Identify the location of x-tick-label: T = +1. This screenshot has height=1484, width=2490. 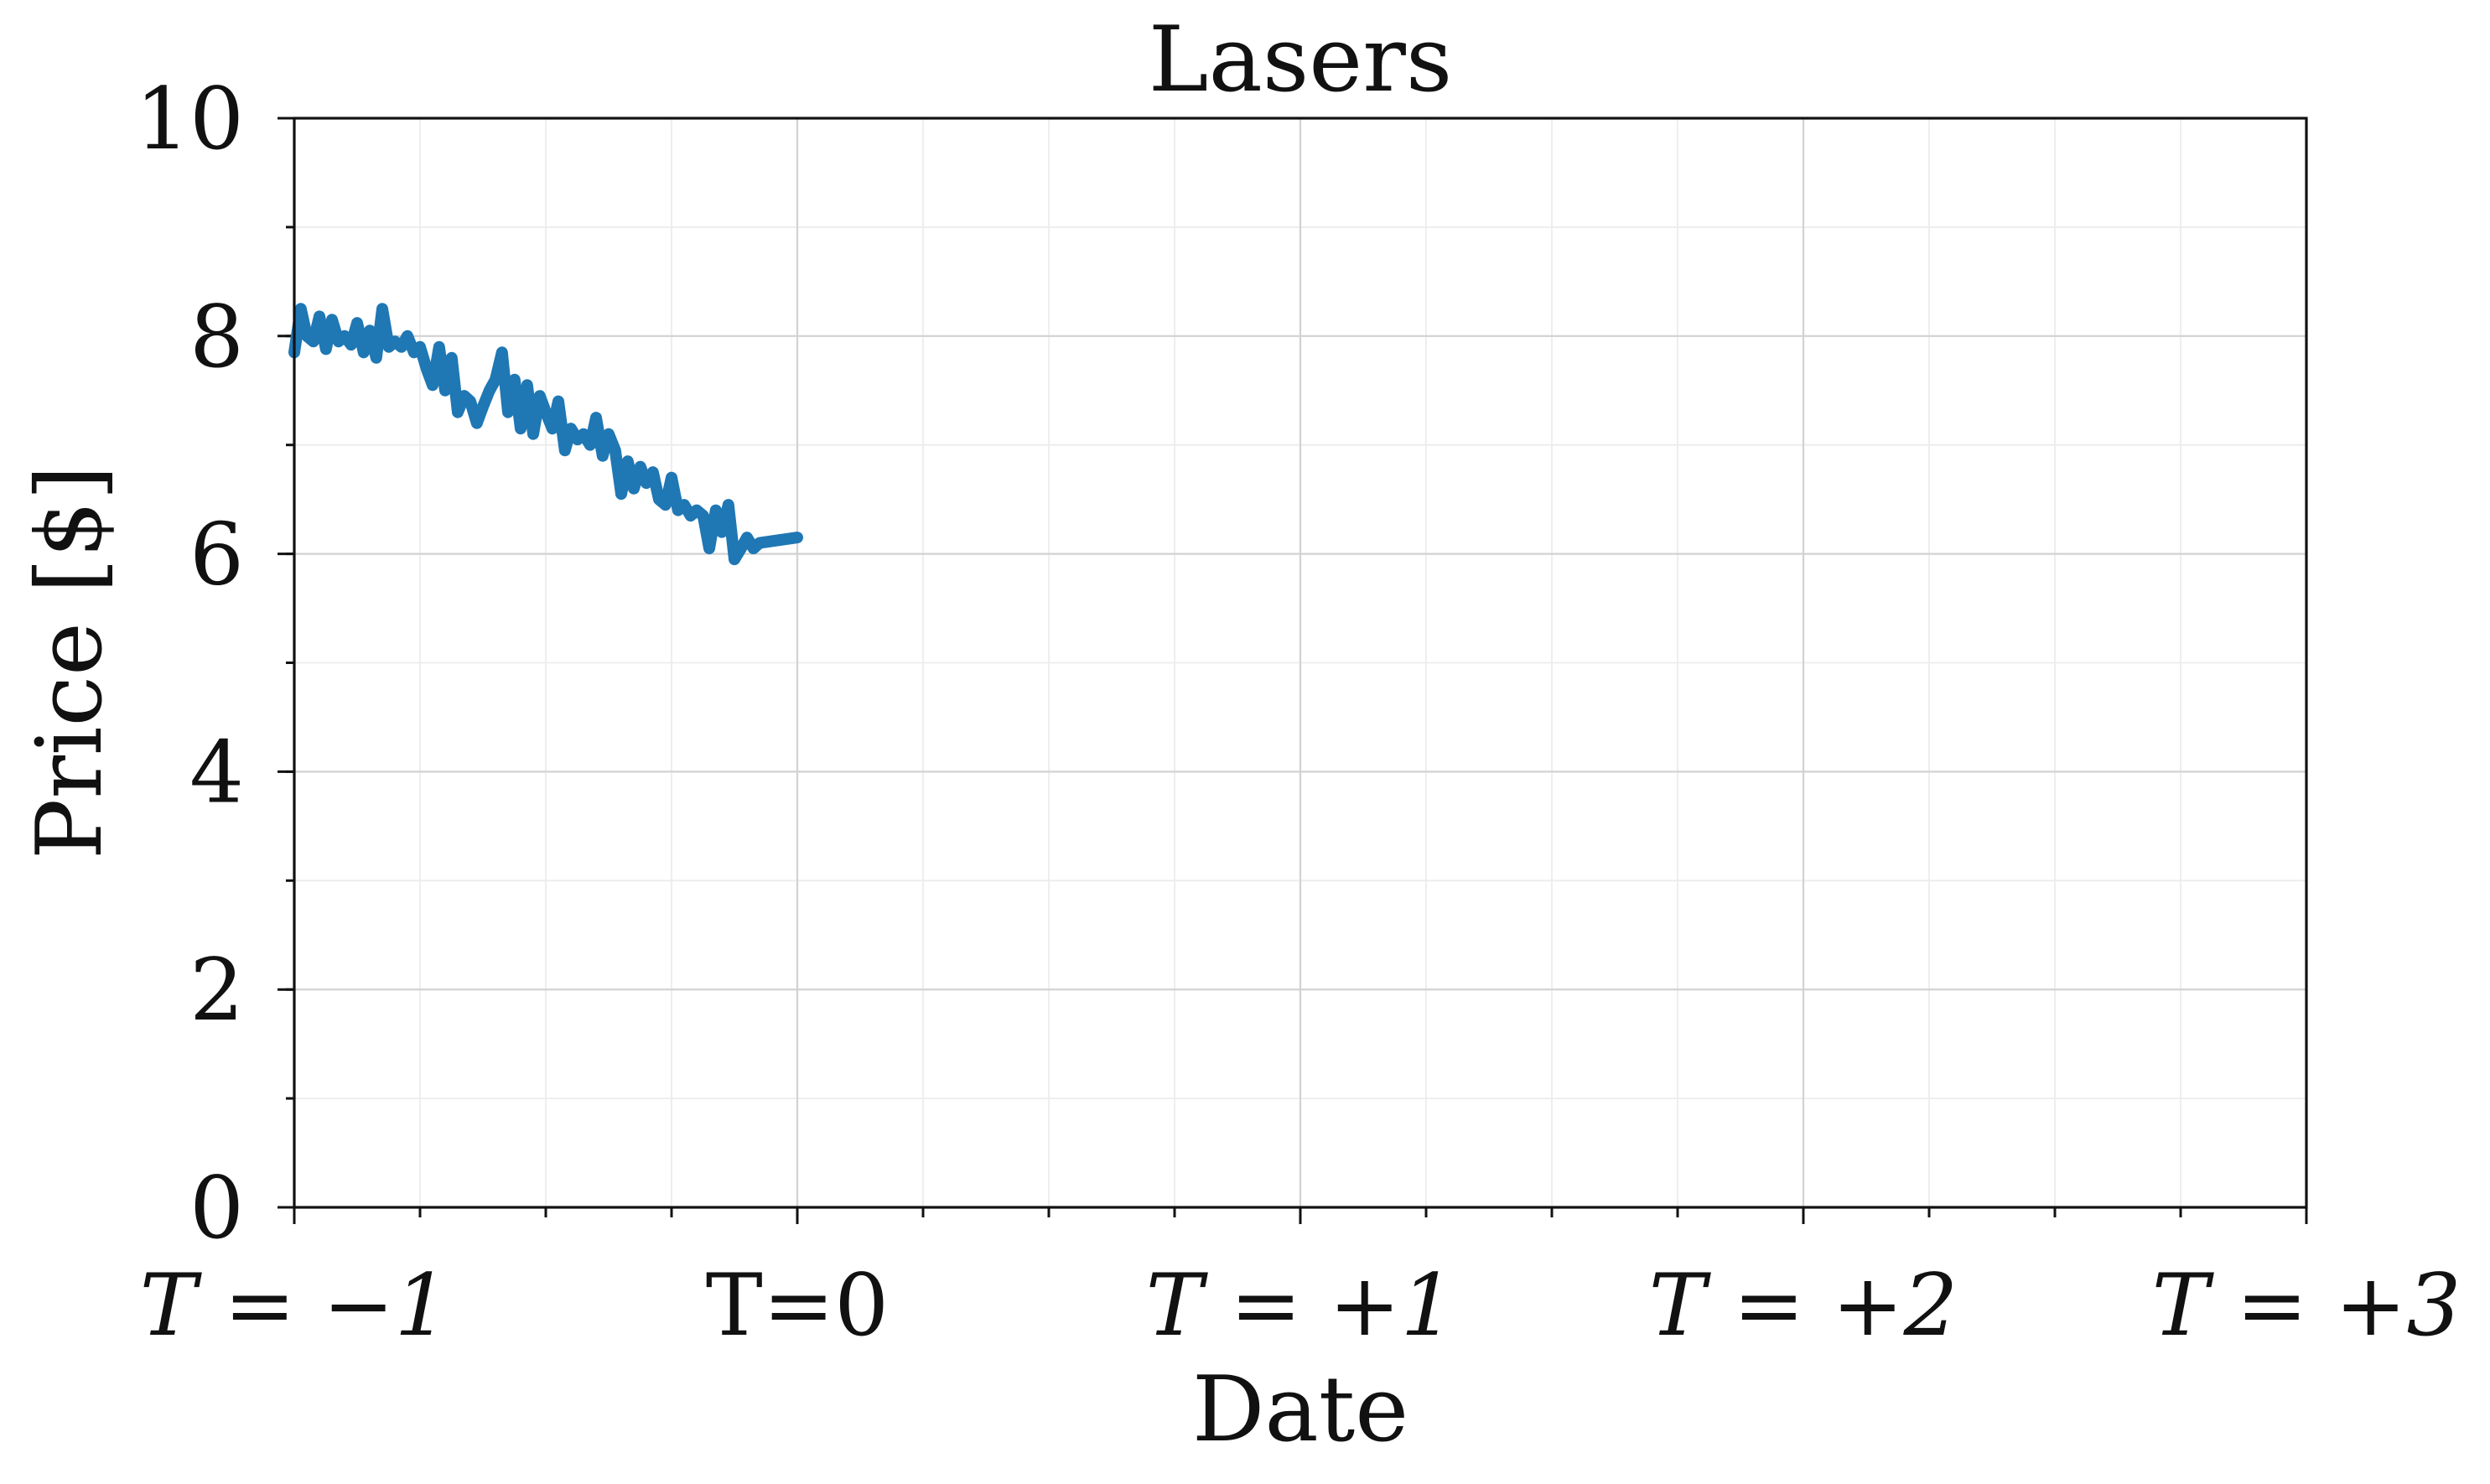
(1300, 1306).